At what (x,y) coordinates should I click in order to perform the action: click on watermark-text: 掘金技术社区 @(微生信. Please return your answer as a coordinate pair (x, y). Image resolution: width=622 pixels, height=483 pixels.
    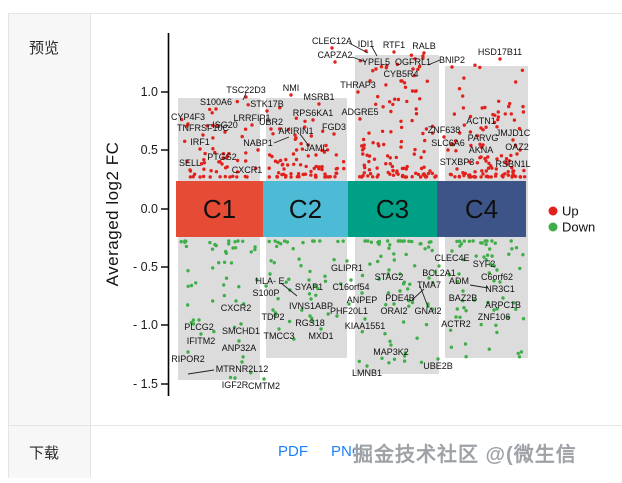
    Looking at the image, I should click on (465, 455).